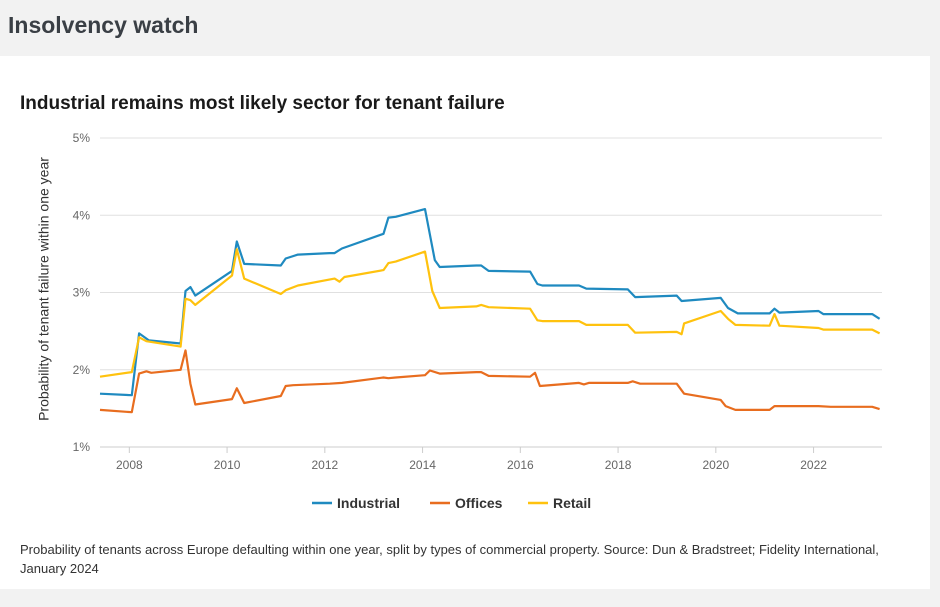  Describe the element at coordinates (489, 381) in the screenshot. I see `series-line-offices` at that location.